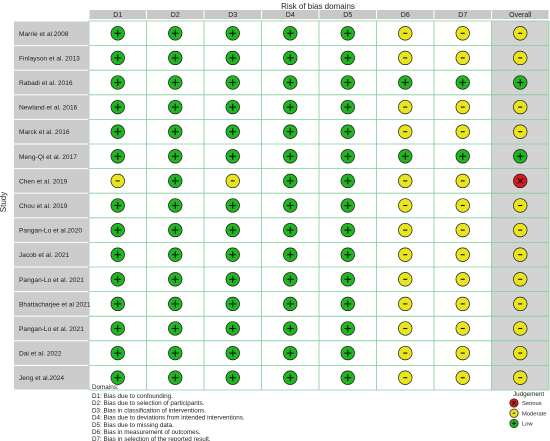 The width and height of the screenshot is (550, 441). Describe the element at coordinates (232, 15) in the screenshot. I see `domain-header-label: D3` at that location.